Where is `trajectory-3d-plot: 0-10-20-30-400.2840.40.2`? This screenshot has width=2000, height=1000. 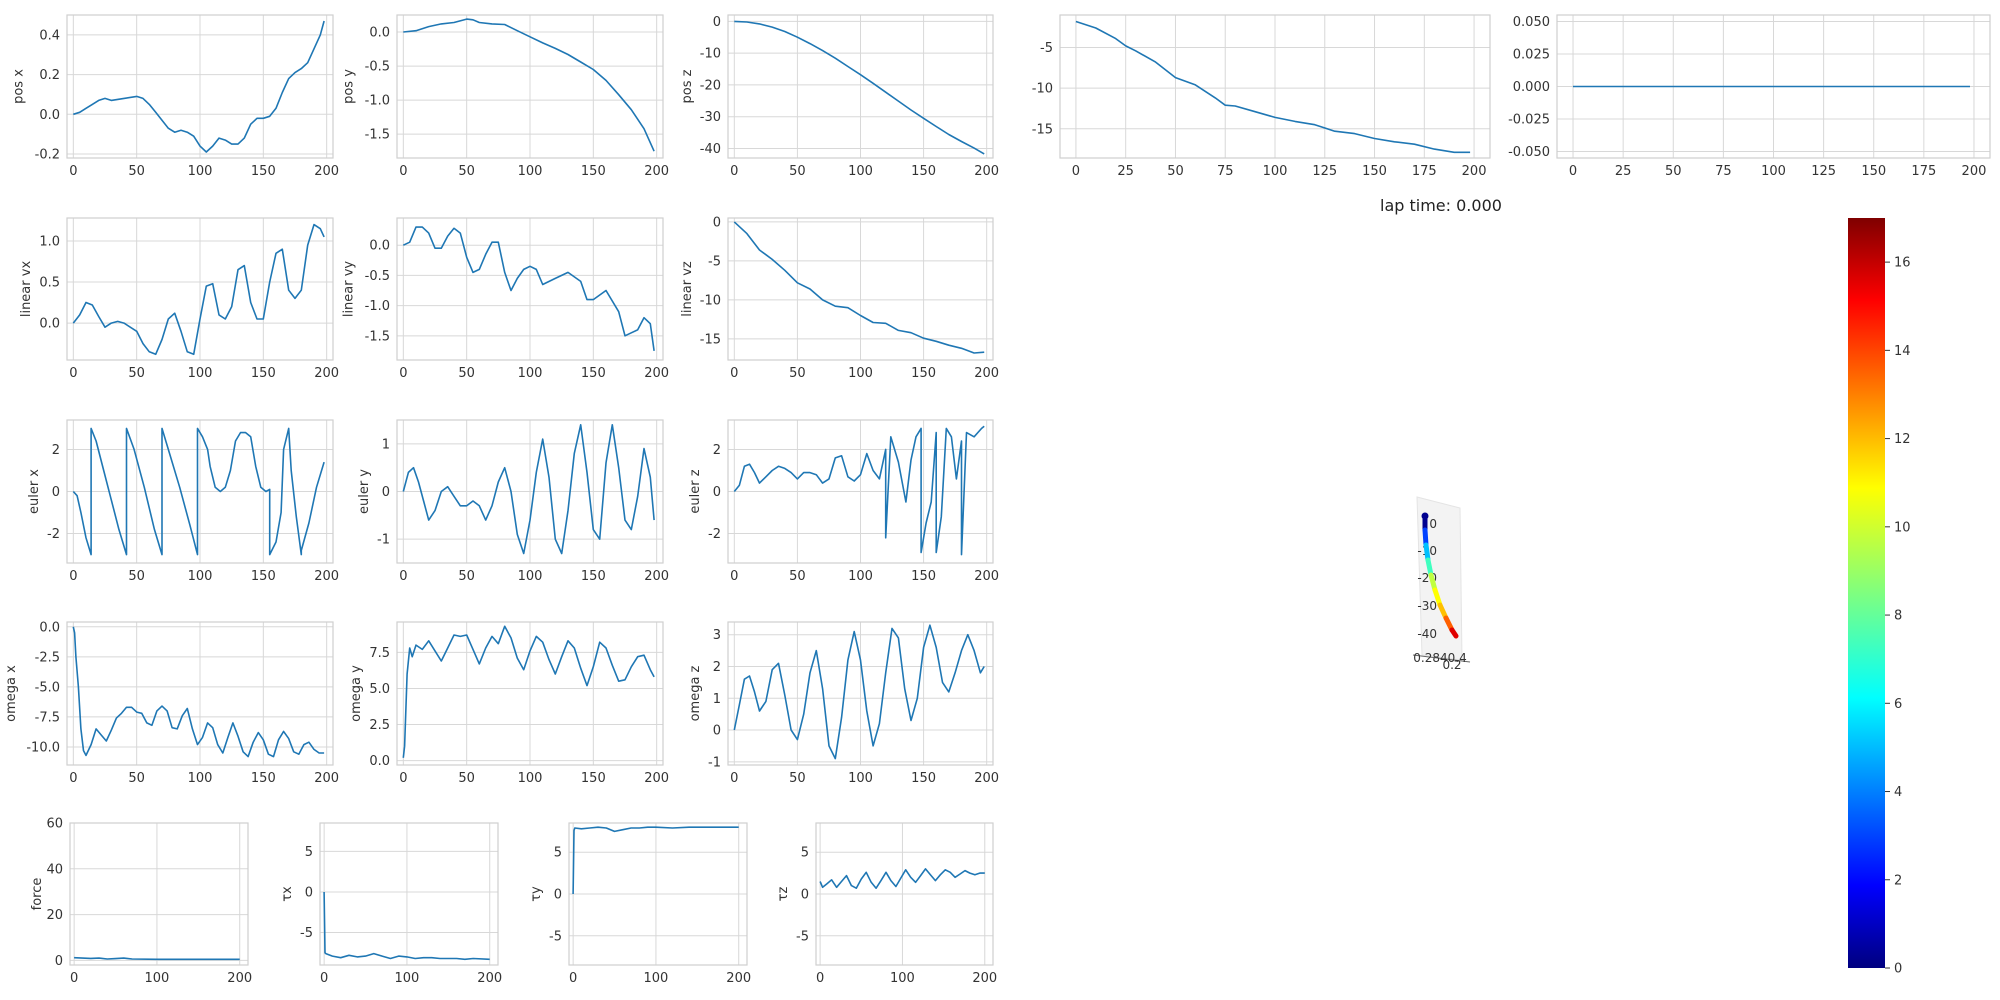 trajectory-3d-plot: 0-10-20-30-400.2840.40.2 is located at coordinates (1441, 584).